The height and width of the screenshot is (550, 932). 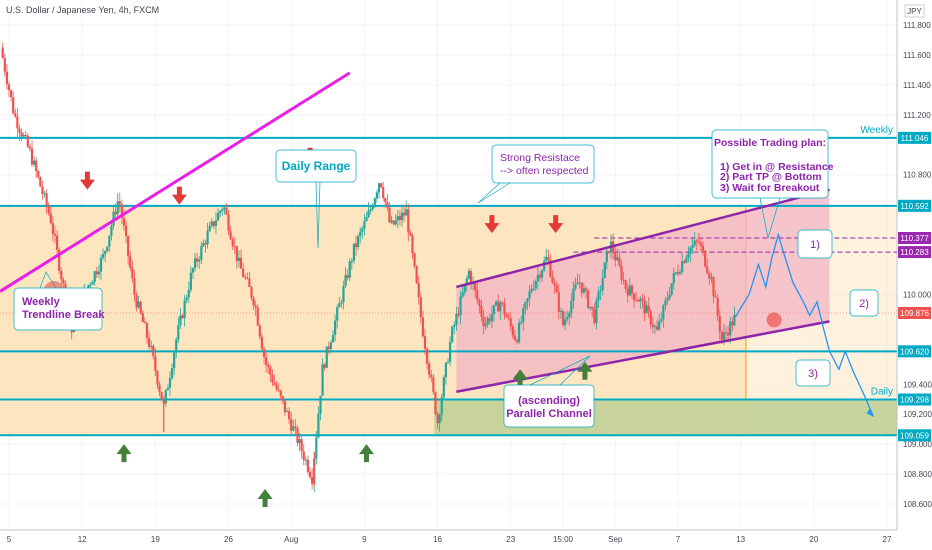 I want to click on marker-2-label: 2), so click(x=864, y=304).